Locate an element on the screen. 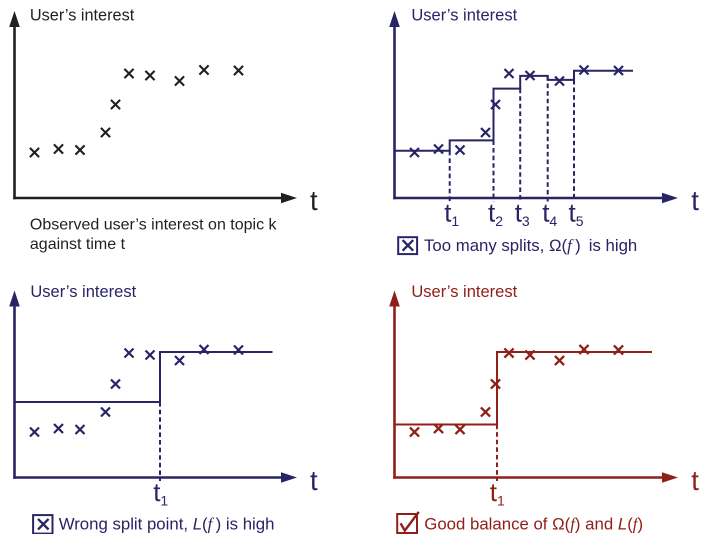  svg-text: Good balance of Ω(f) and L(f) is located at coordinates (533, 523).